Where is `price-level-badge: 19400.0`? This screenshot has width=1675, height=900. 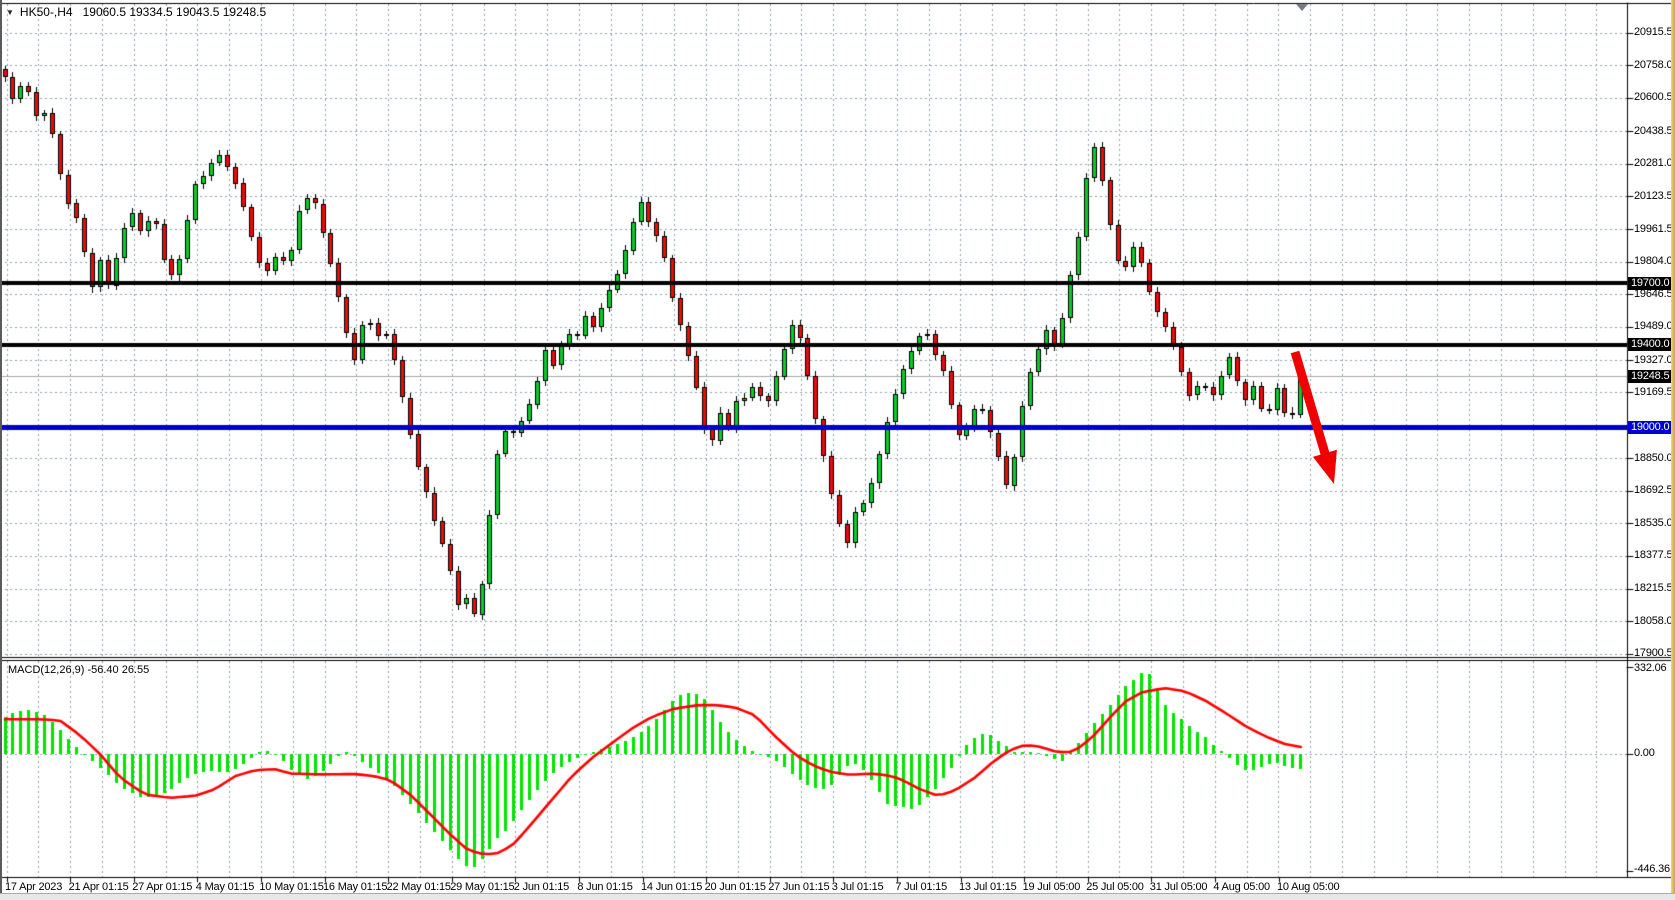
price-level-badge: 19400.0 is located at coordinates (1651, 345).